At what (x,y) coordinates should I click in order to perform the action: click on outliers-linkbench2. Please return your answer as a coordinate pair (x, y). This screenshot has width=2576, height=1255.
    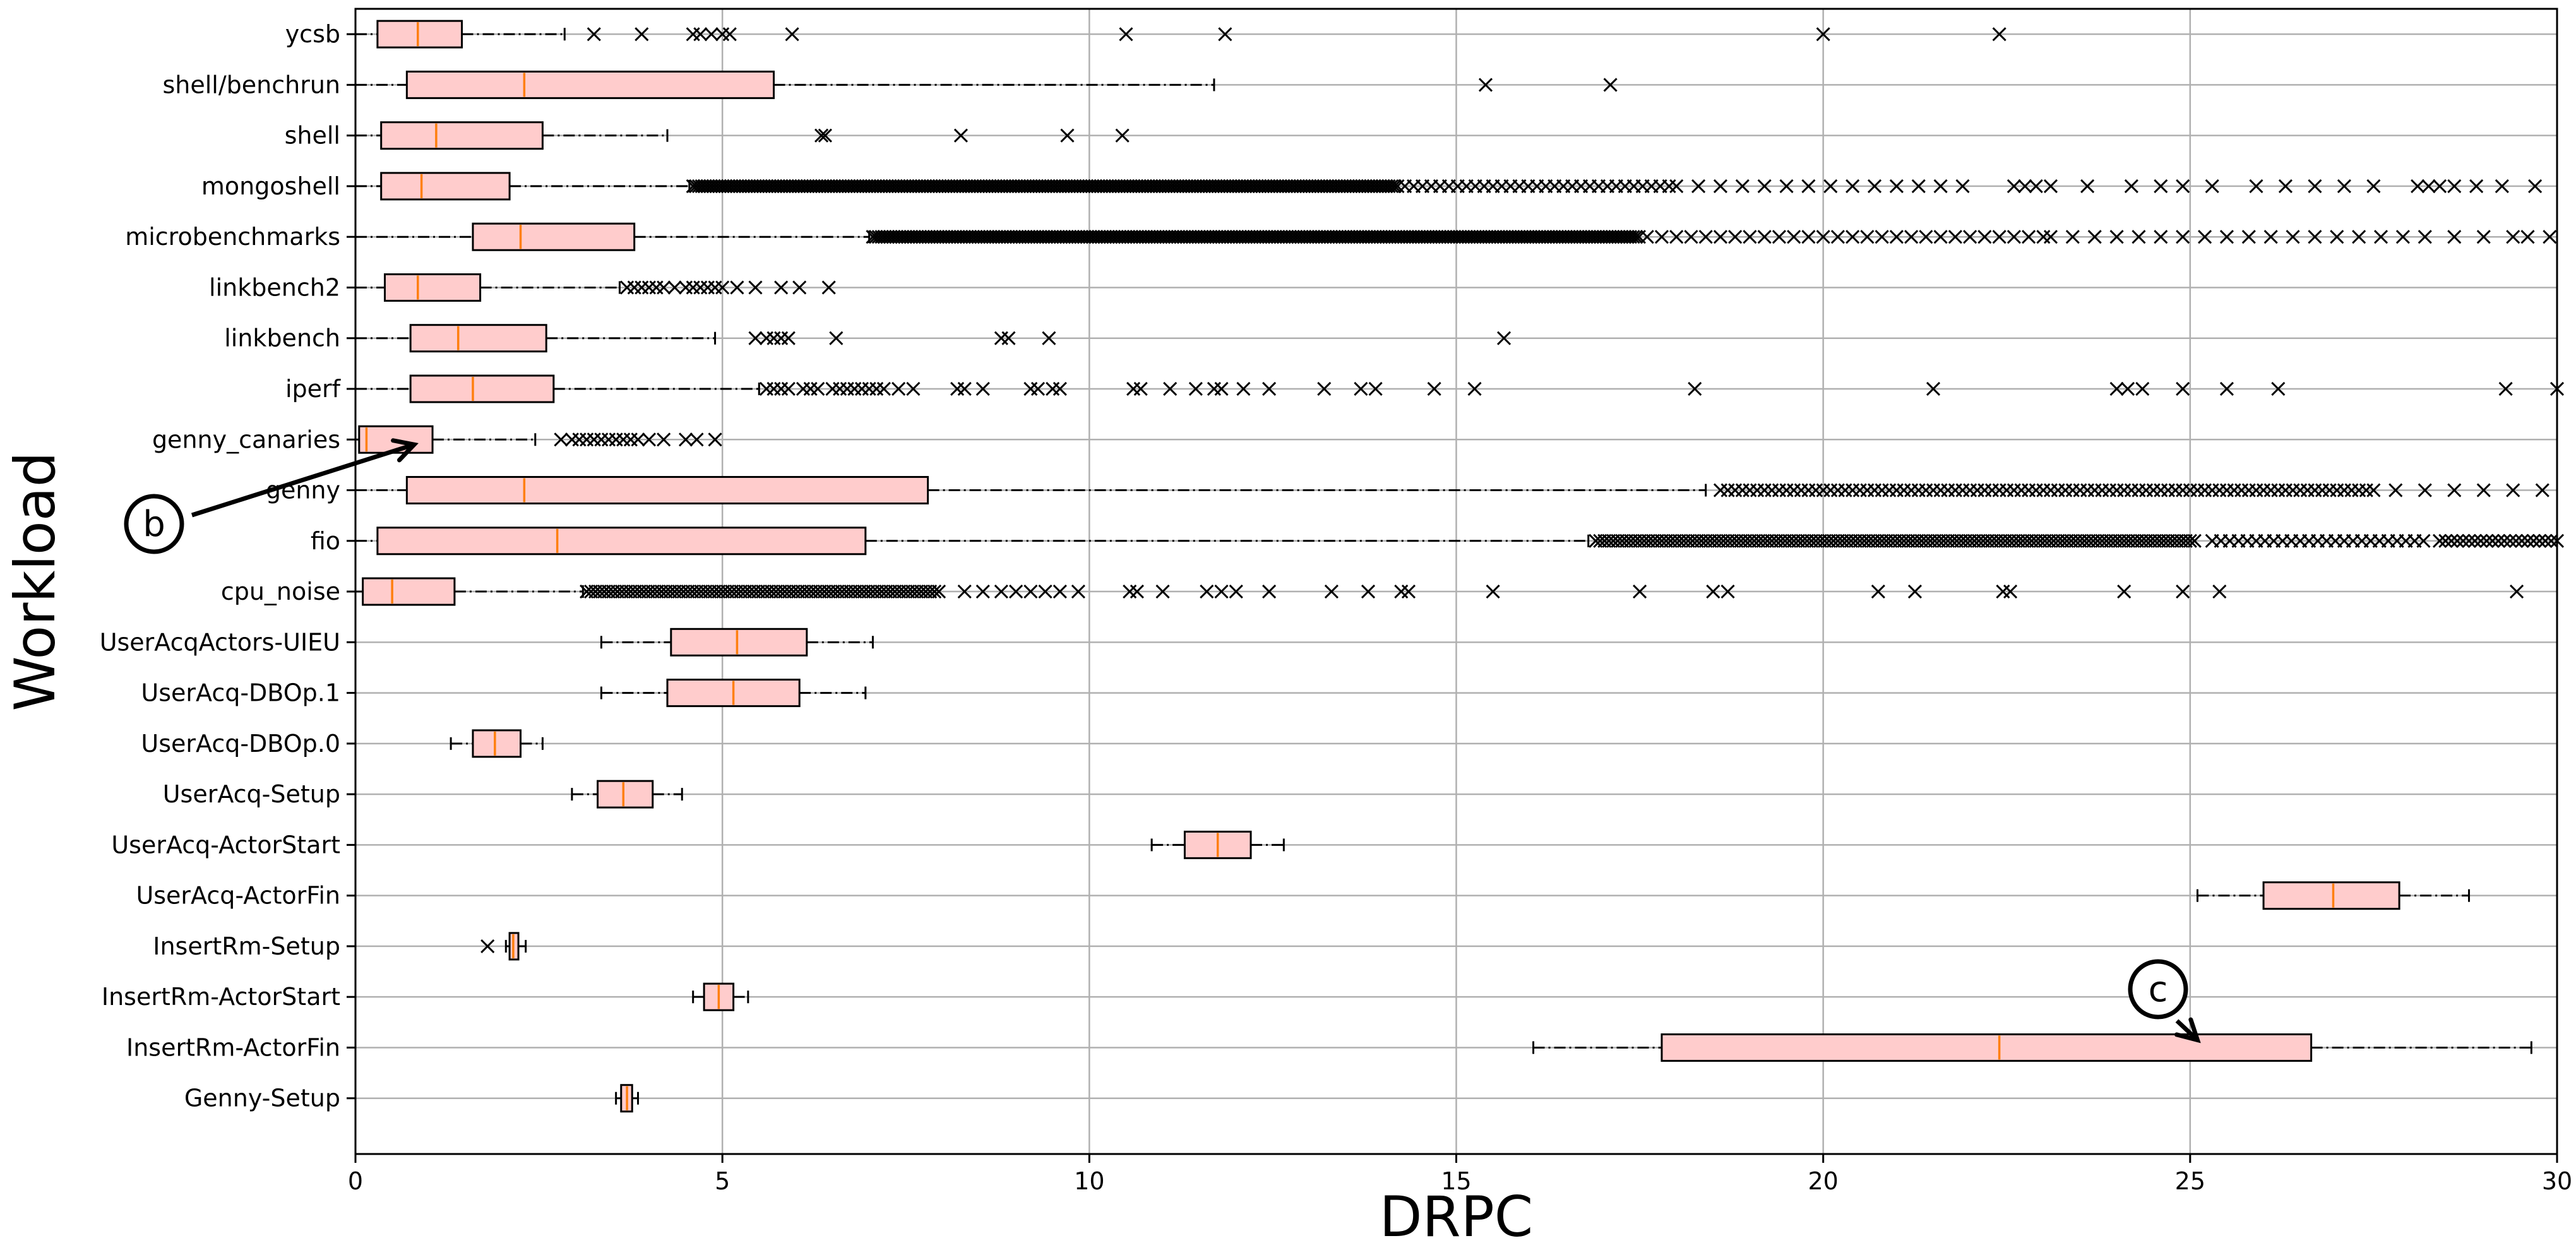
    Looking at the image, I should click on (728, 287).